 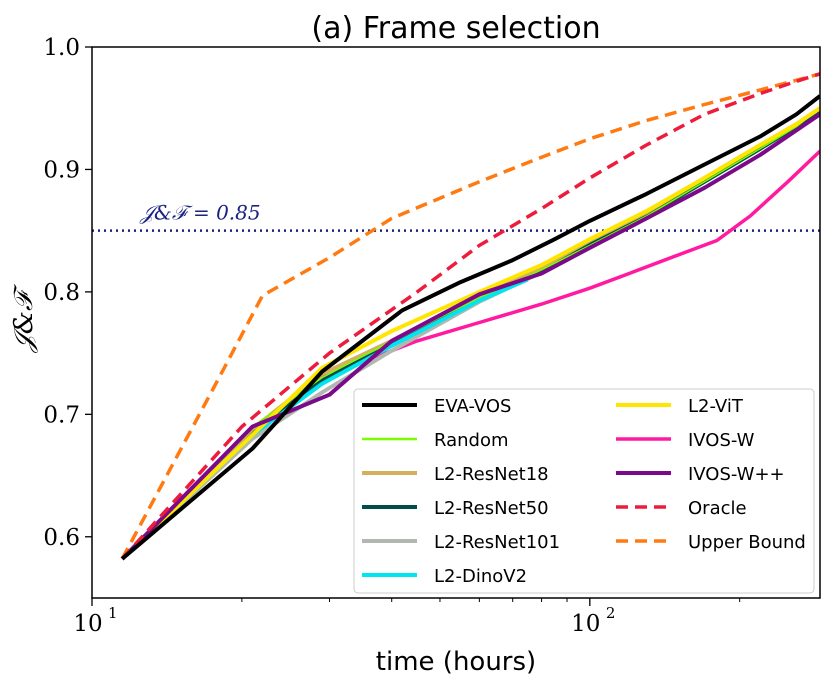 What do you see at coordinates (491, 508) in the screenshot?
I see `legend-label-l2-resnet50: L2-ResNet50` at bounding box center [491, 508].